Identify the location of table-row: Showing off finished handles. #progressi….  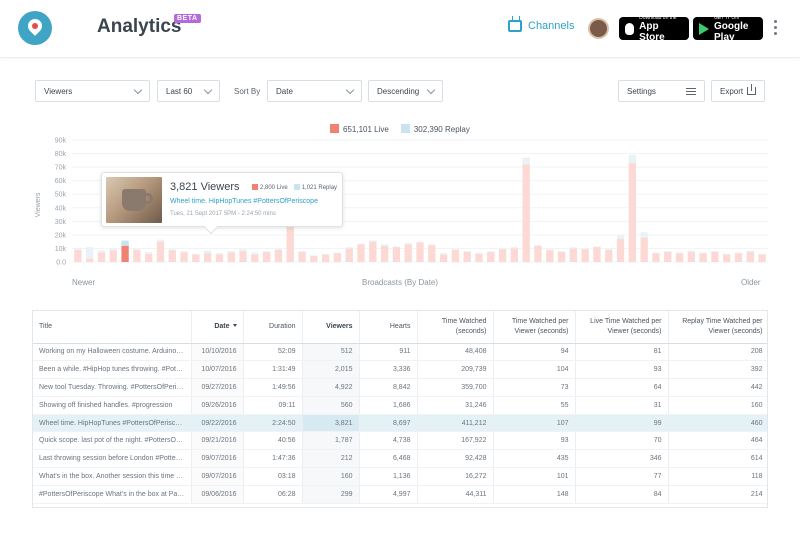
(400, 405).